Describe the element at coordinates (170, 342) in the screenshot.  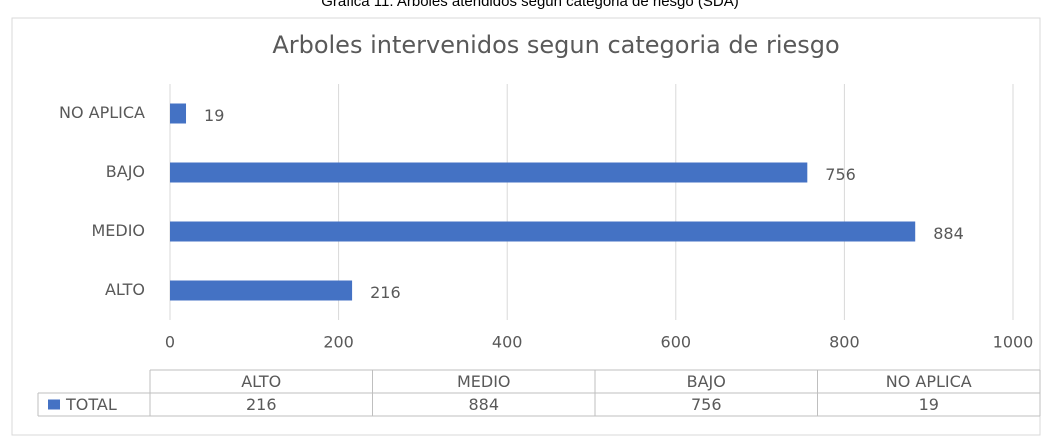
I see `x-tick-label: 0` at that location.